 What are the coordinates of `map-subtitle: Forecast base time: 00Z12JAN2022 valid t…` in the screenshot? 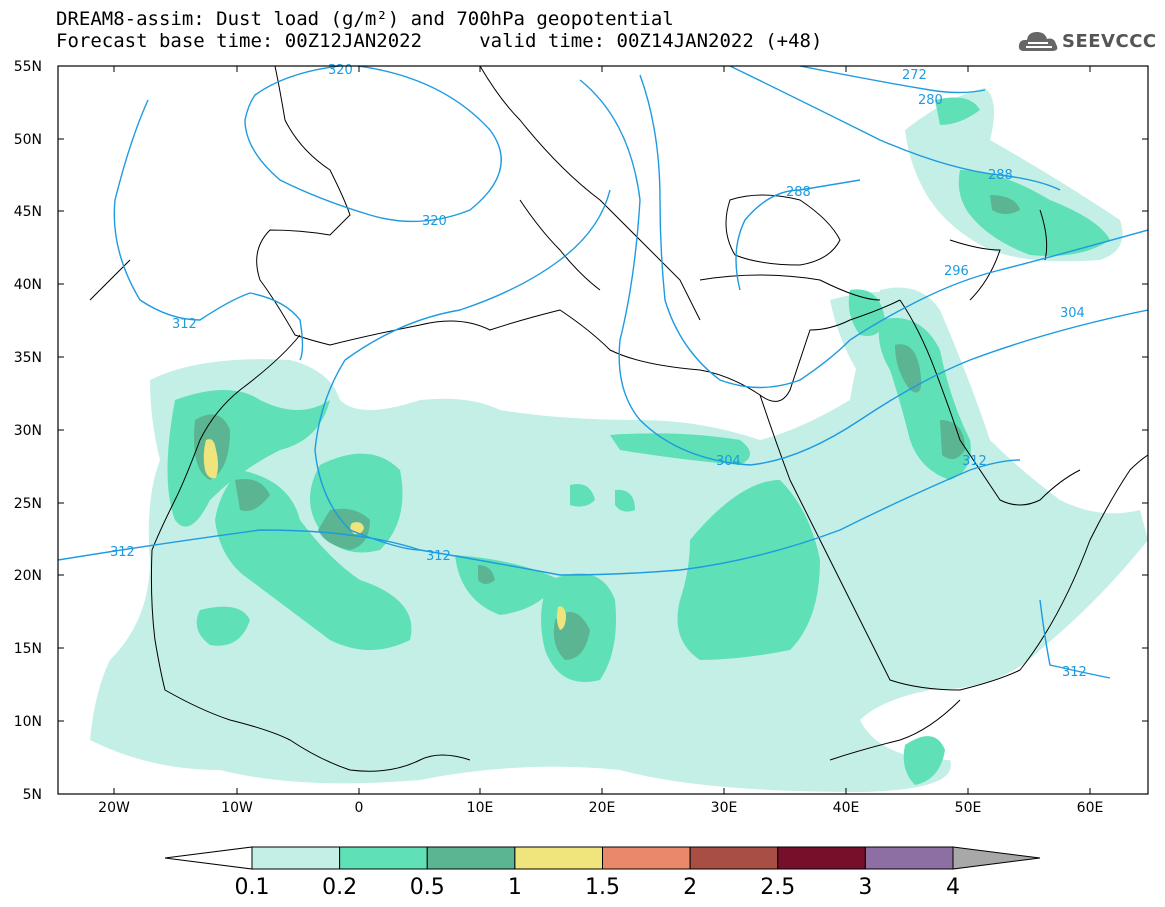 It's located at (439, 41).